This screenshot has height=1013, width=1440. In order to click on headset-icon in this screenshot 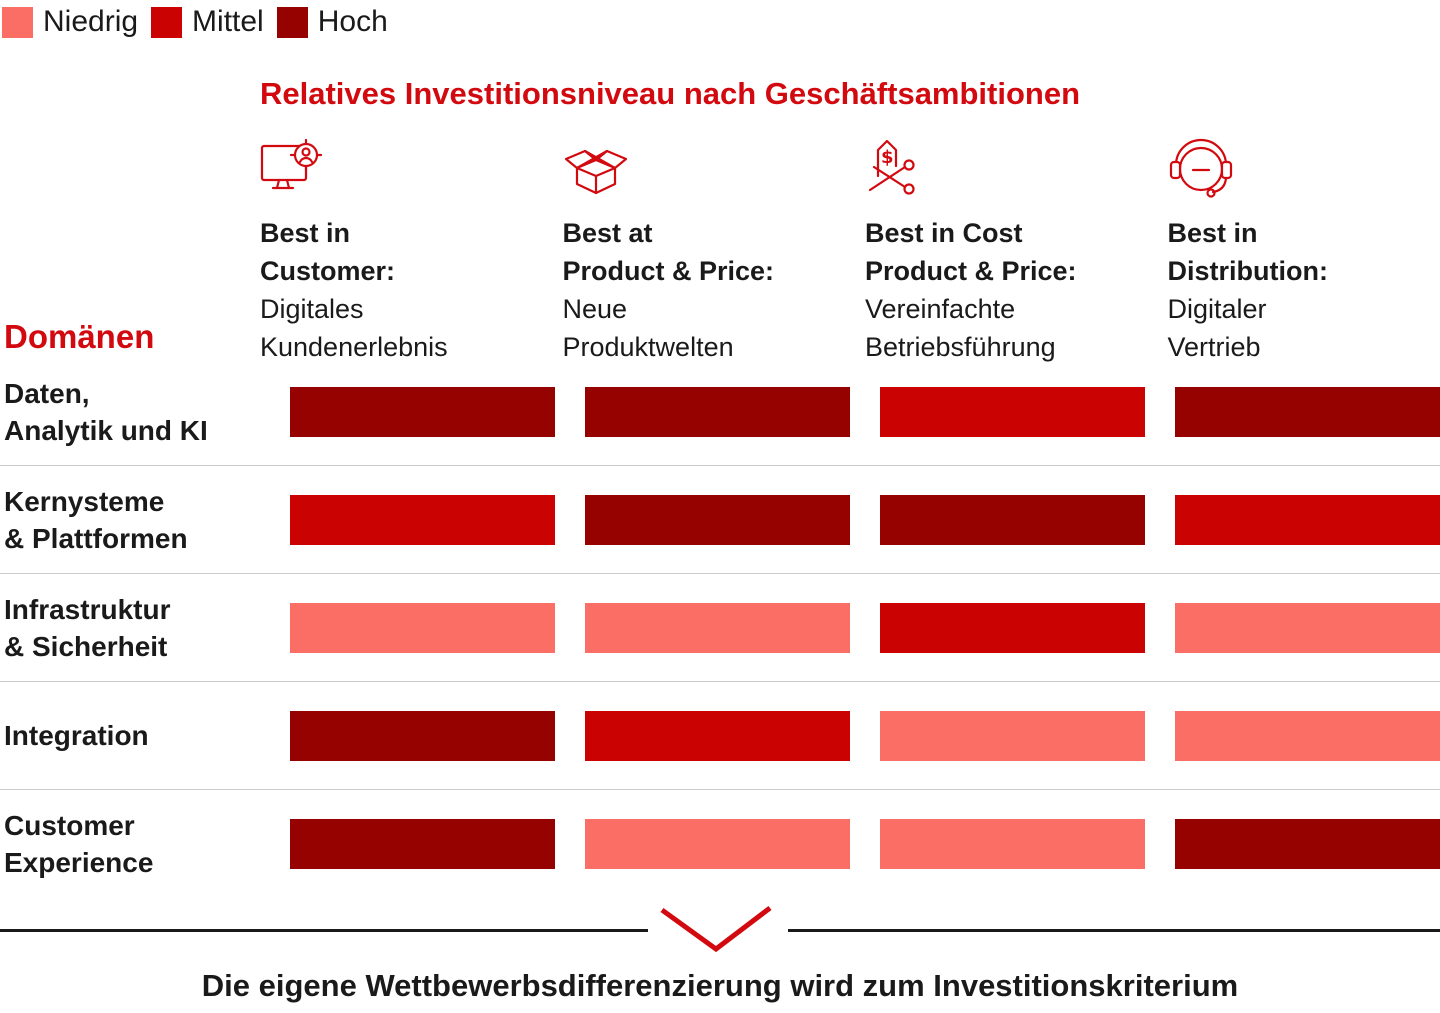, I will do `click(1304, 168)`.